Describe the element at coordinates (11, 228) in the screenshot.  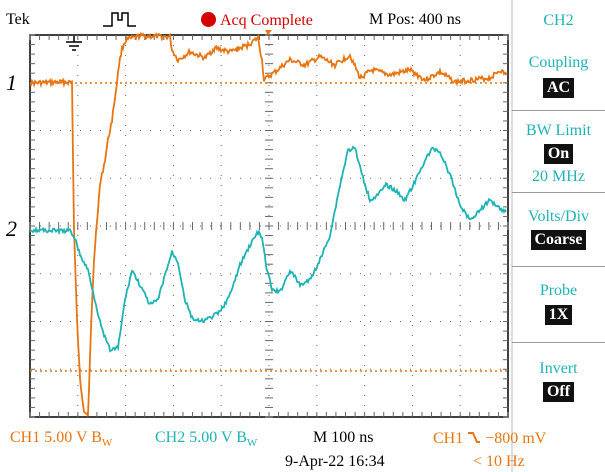
I see `ch2-marker: 2` at that location.